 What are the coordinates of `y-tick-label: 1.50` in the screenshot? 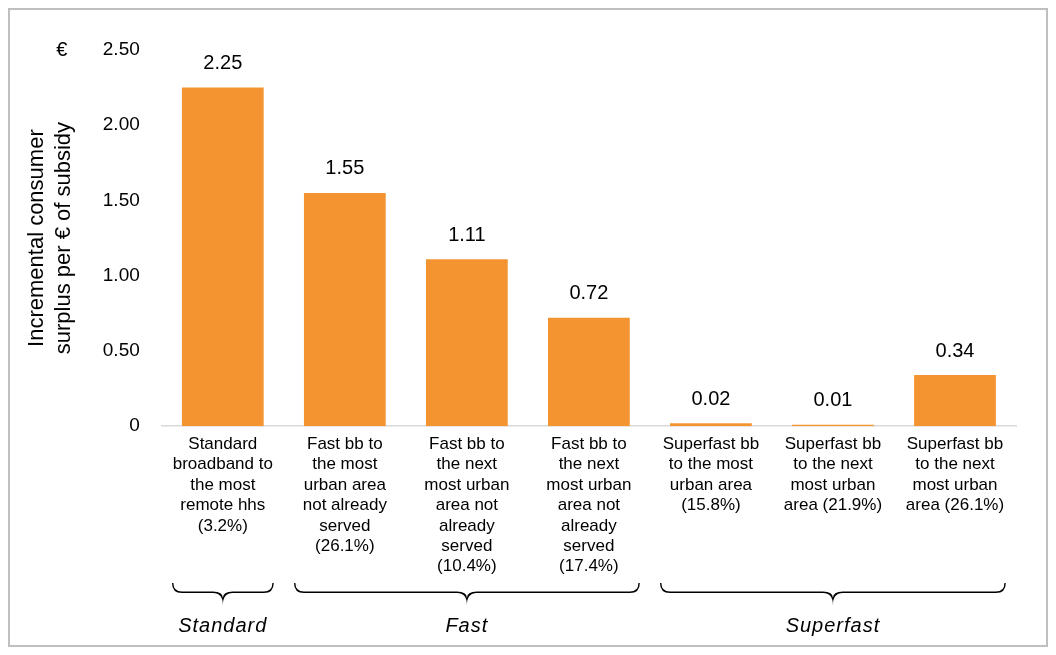 It's located at (121, 199).